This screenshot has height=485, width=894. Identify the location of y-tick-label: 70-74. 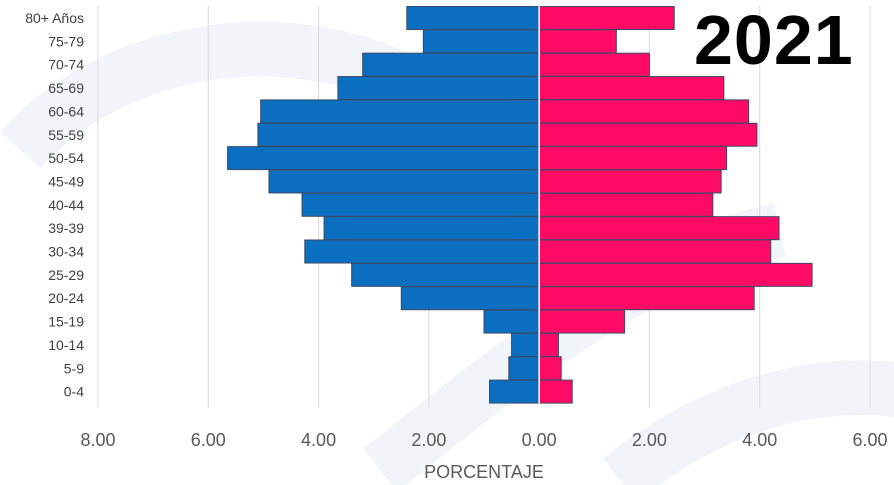
(66, 65).